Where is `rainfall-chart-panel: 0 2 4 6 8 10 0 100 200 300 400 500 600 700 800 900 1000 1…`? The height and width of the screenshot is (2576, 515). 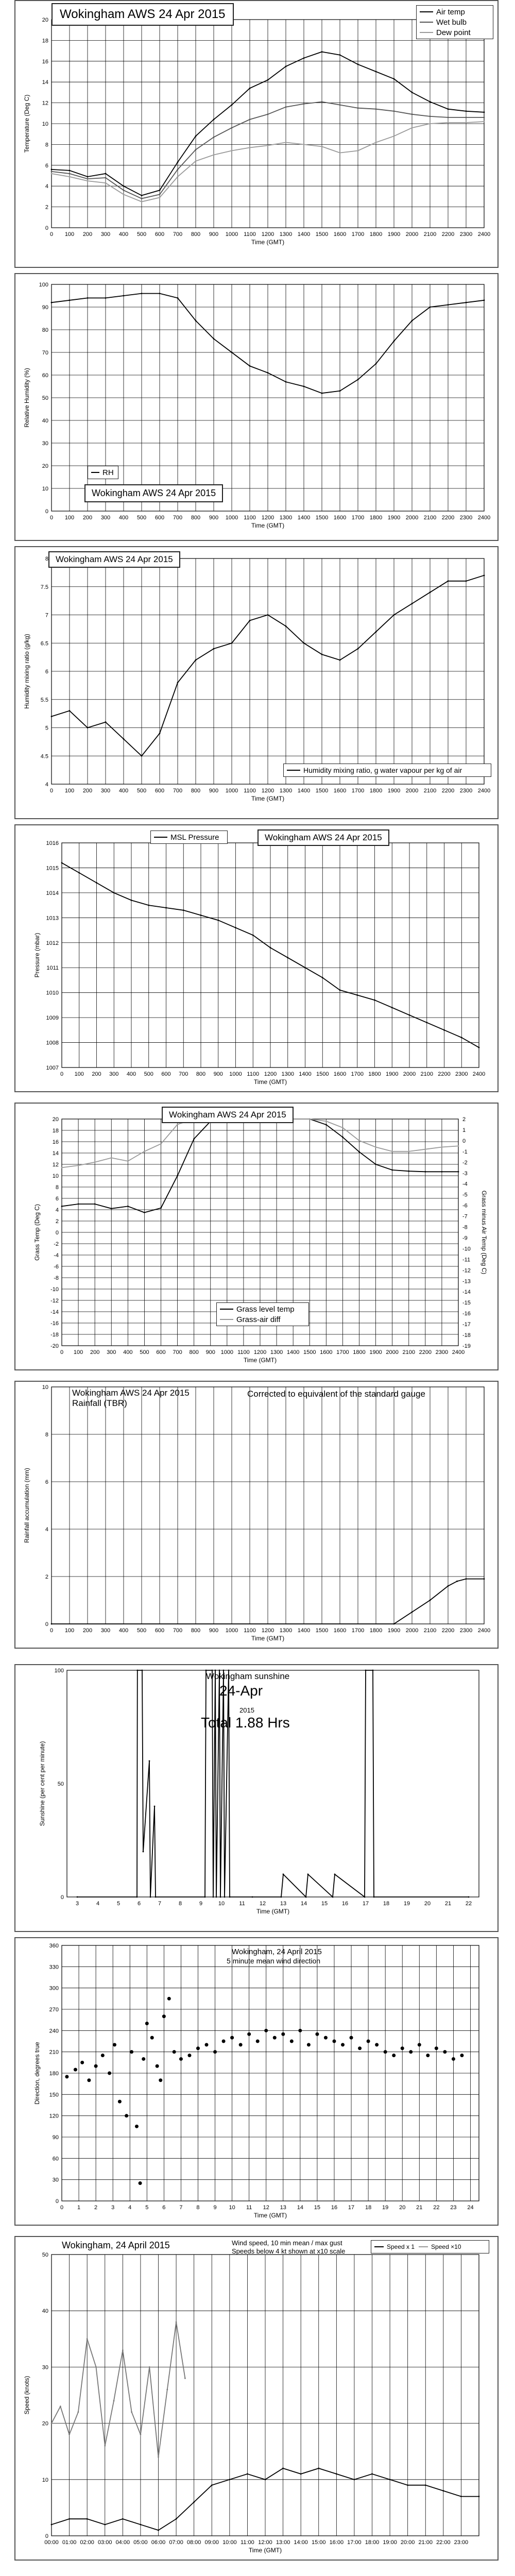
rainfall-chart-panel: 0 2 4 6 8 10 0 100 200 300 400 500 600 700 800 900 1000 1… is located at coordinates (256, 1515).